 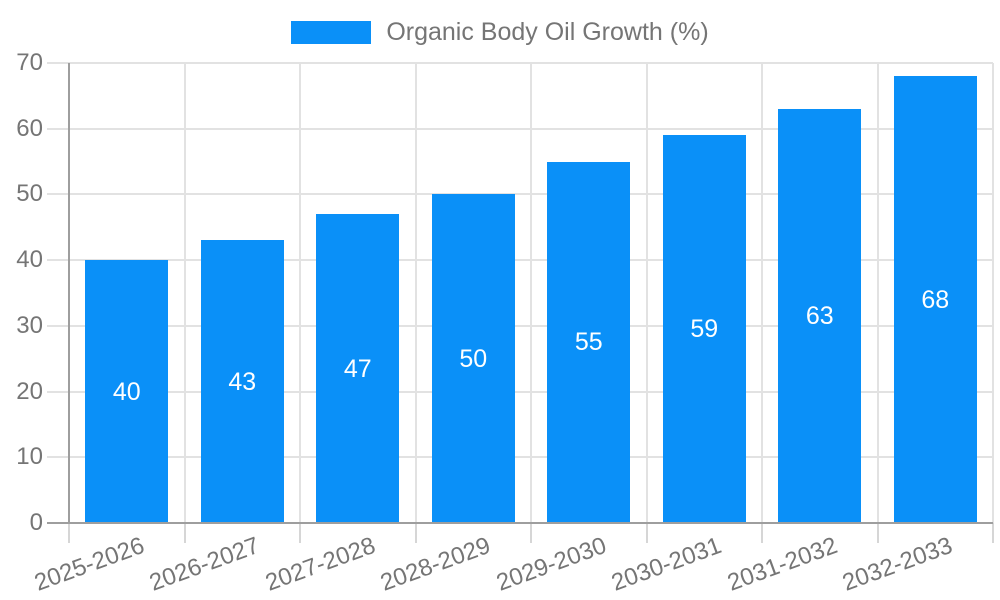 I want to click on x-axis-label: 2030-2031, so click(x=667, y=564).